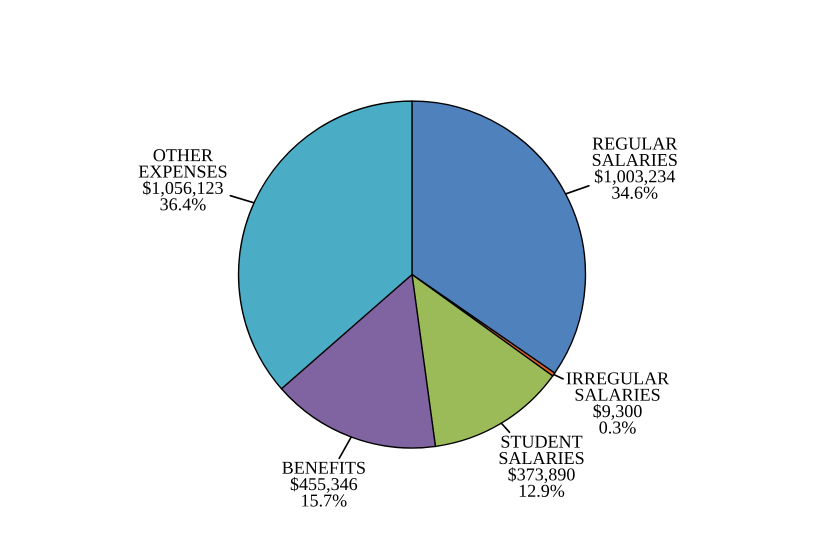 The width and height of the screenshot is (824, 549). What do you see at coordinates (542, 450) in the screenshot?
I see `slice-label: STUDENT SALARIES` at bounding box center [542, 450].